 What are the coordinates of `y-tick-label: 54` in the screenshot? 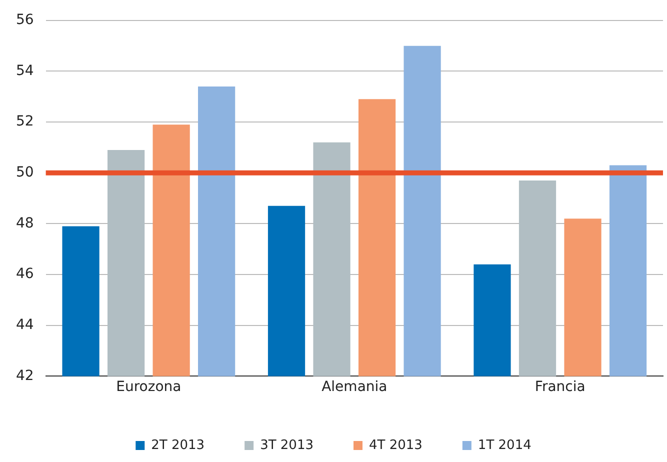 It's located at (25, 70).